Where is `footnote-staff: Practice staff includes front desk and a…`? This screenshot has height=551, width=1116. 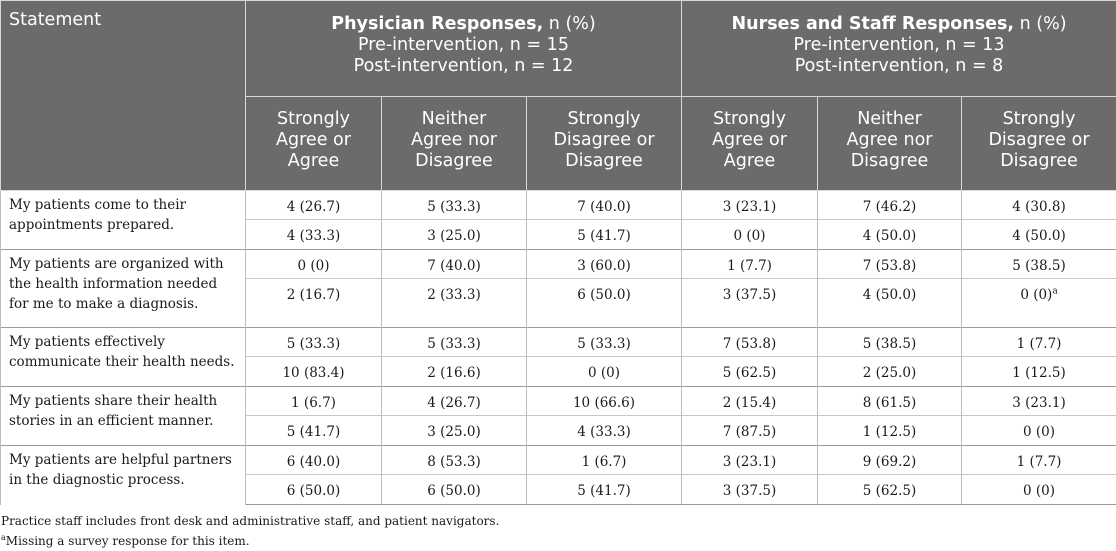 footnote-staff: Practice staff includes front desk and a… is located at coordinates (558, 521).